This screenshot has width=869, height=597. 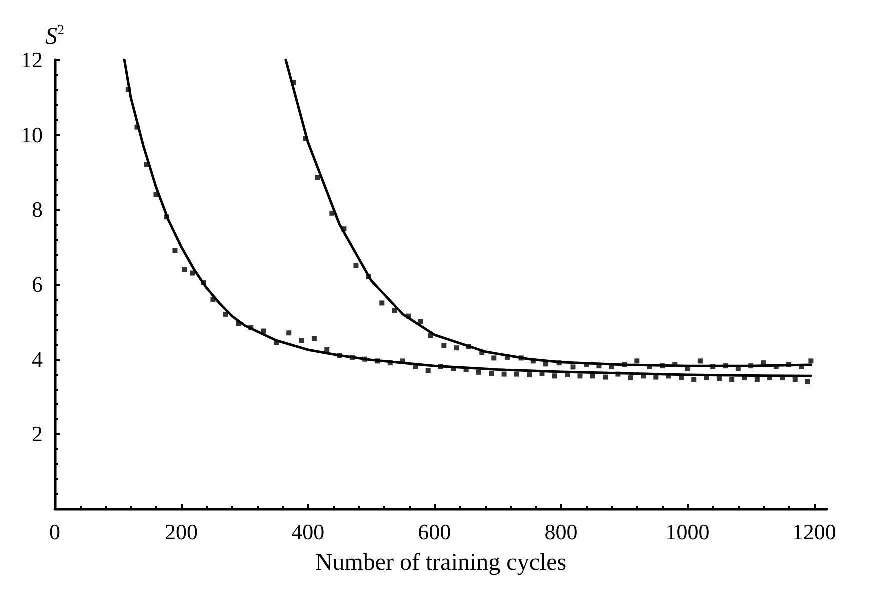 I want to click on x-tick-label: 800, so click(x=561, y=532).